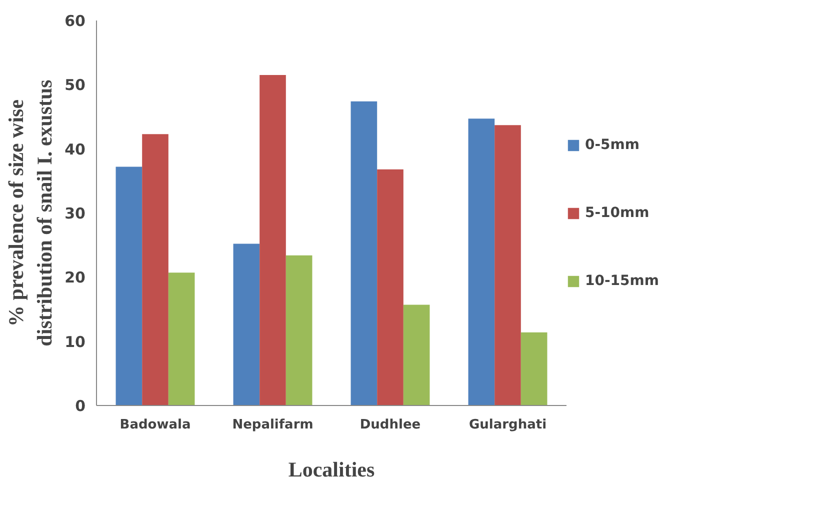 The image size is (824, 508). Describe the element at coordinates (75, 149) in the screenshot. I see `y-tick-label: 40` at that location.